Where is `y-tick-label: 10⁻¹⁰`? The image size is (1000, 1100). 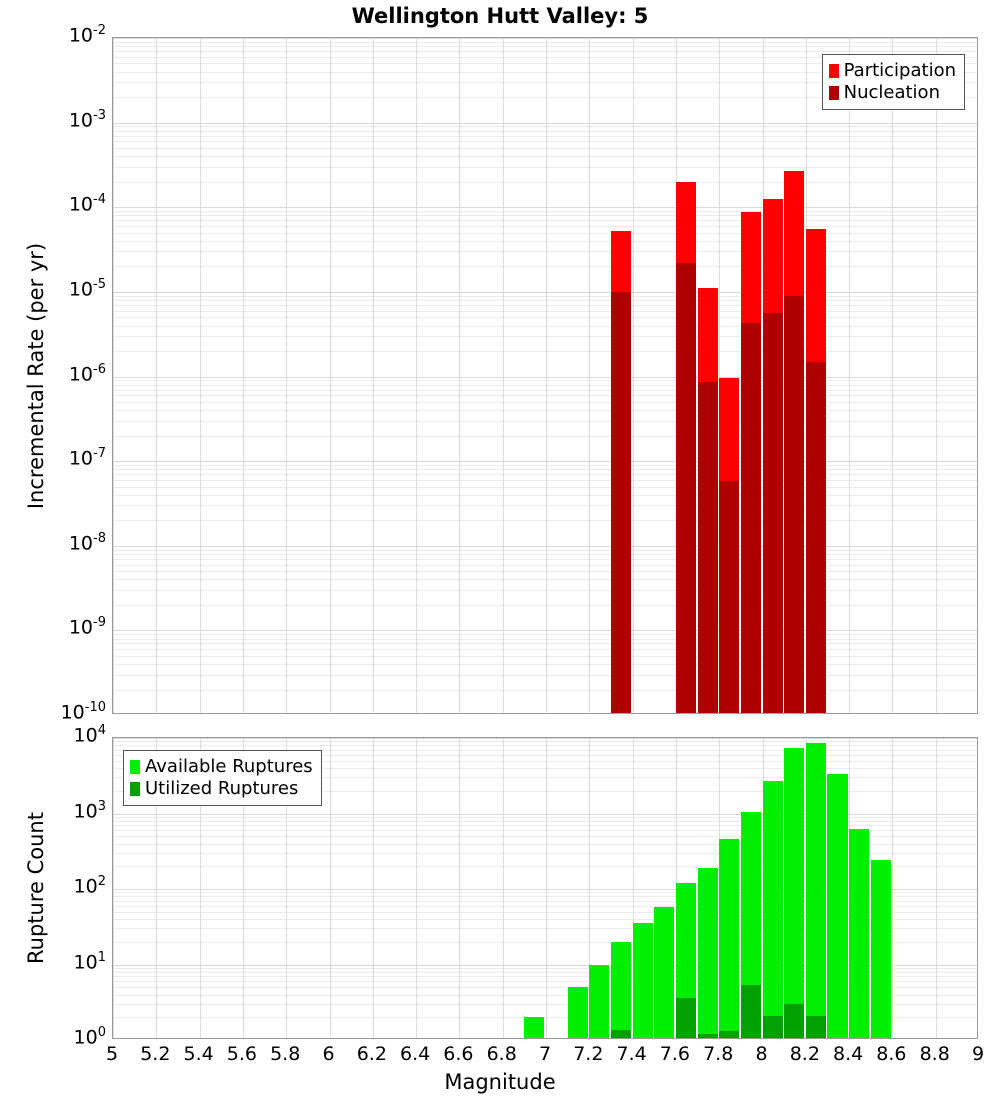 y-tick-label: 10⁻¹⁰ is located at coordinates (83, 712).